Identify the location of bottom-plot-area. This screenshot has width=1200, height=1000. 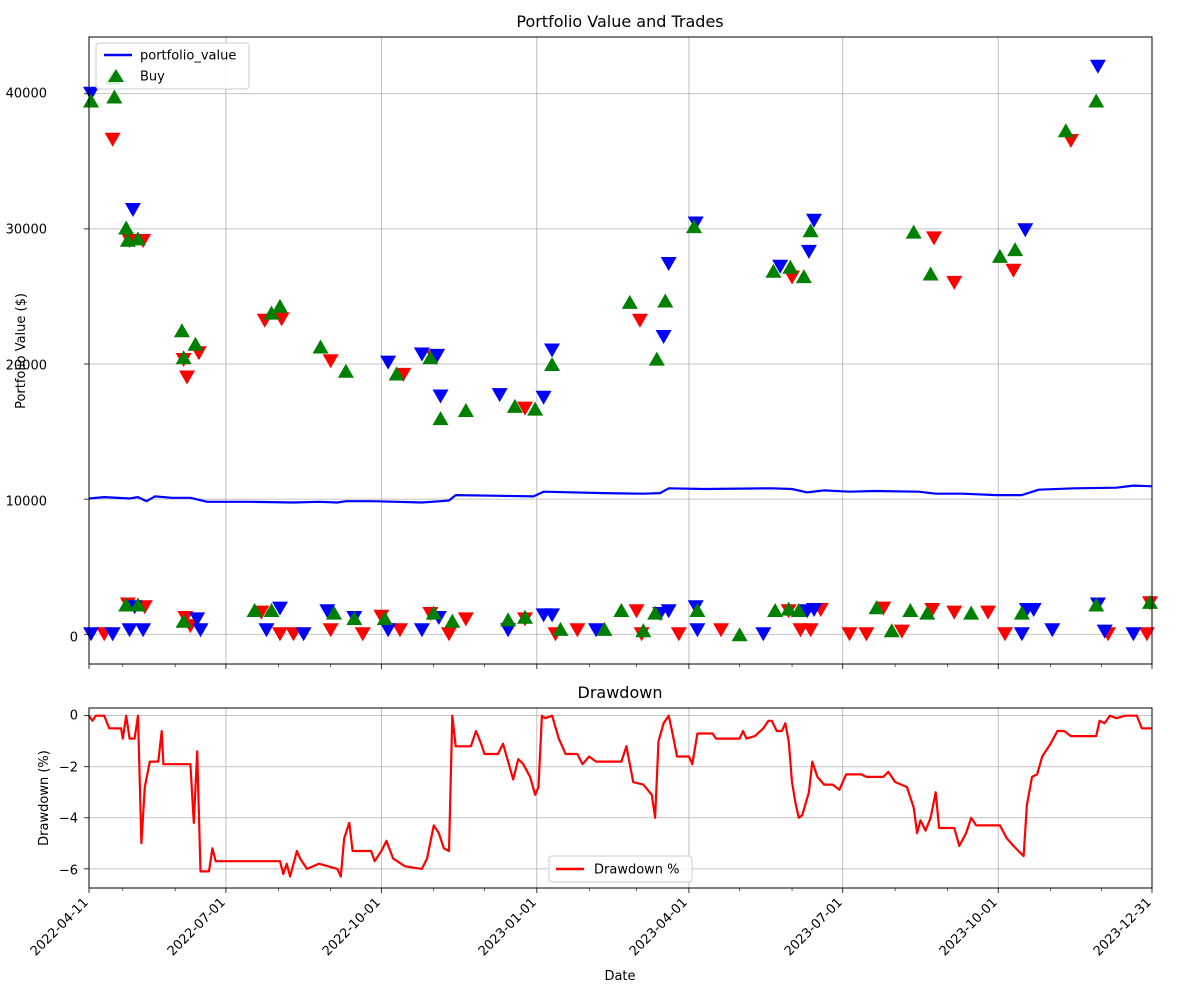
(620, 796).